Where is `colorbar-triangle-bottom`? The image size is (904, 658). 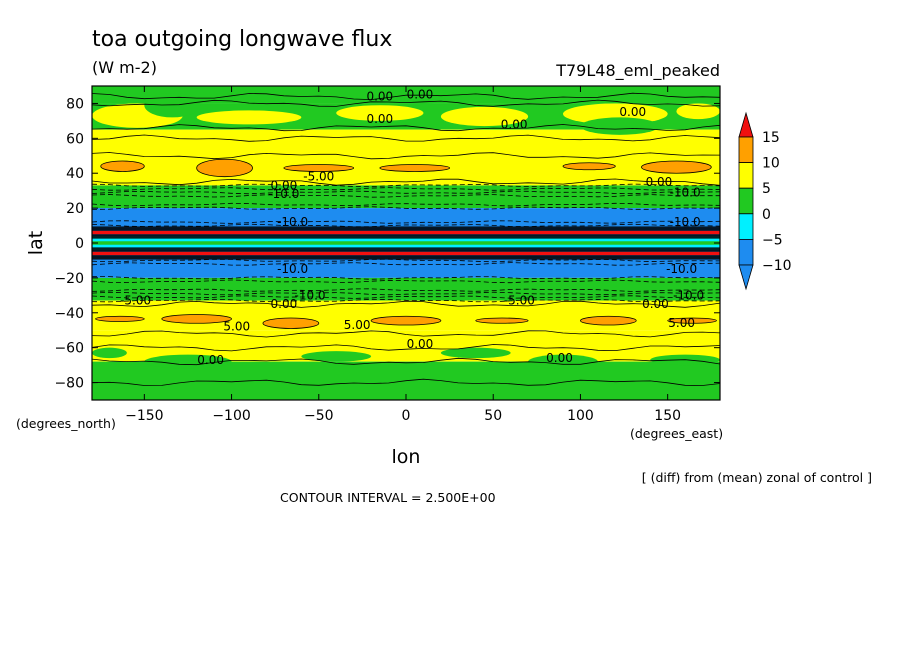
colorbar-triangle-bottom is located at coordinates (746, 277).